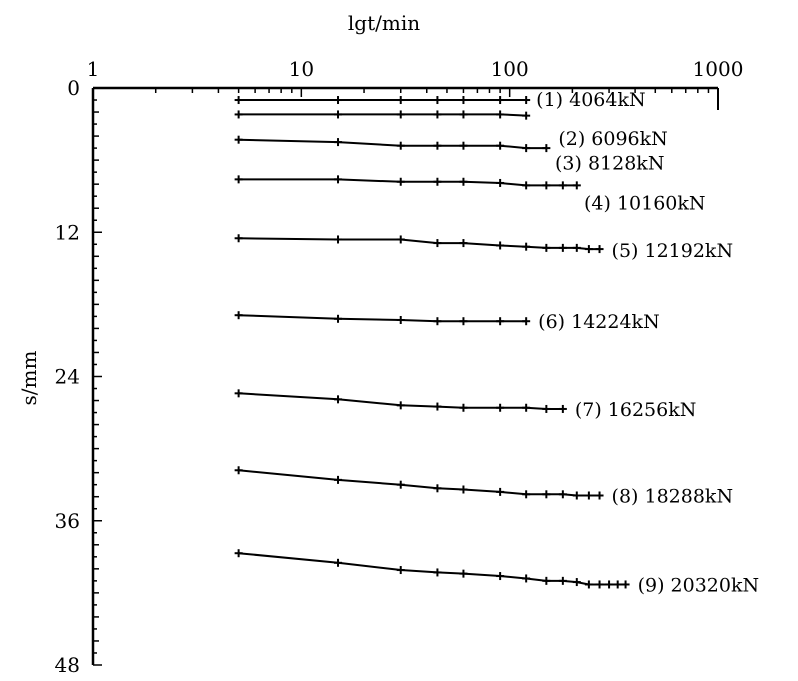  I want to click on x-tick-label: 10, so click(301, 69).